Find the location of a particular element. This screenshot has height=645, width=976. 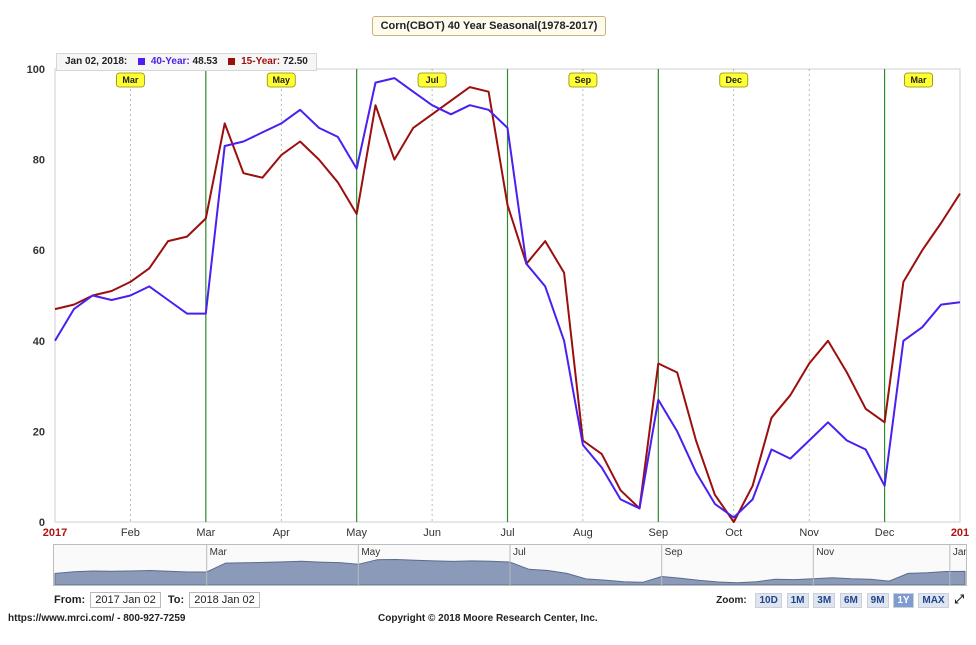

to-input: 2018 Jan 02 is located at coordinates (224, 600).